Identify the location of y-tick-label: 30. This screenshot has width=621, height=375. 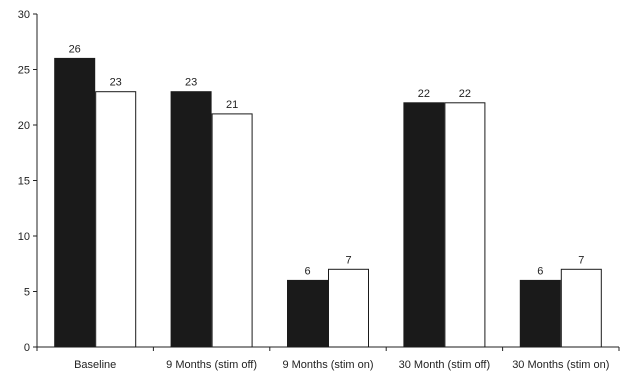
(24, 15).